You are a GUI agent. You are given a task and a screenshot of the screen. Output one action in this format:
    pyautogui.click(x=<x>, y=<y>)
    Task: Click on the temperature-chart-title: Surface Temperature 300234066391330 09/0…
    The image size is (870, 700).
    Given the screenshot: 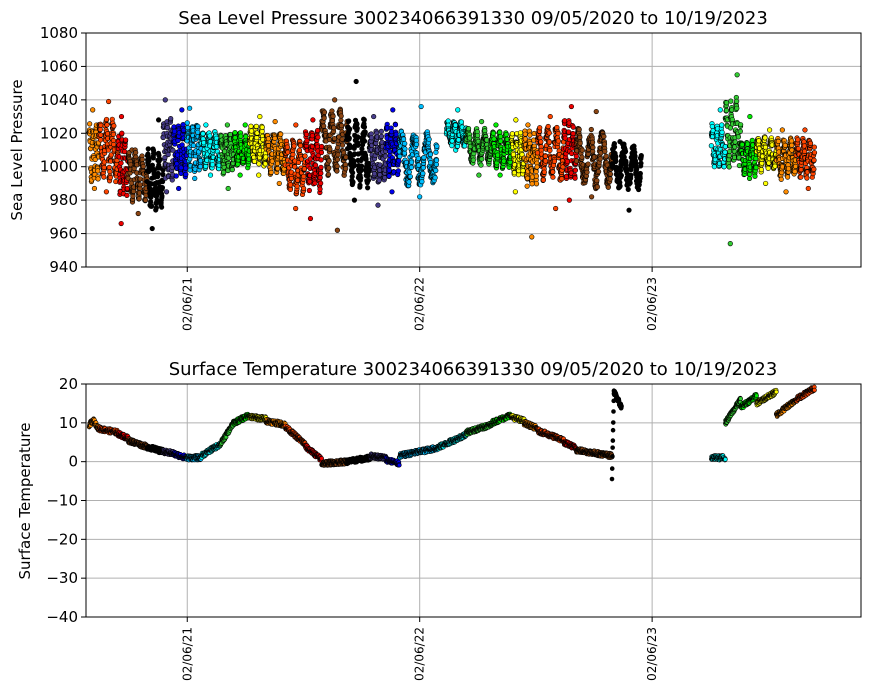 What is the action you would take?
    pyautogui.click(x=473, y=369)
    